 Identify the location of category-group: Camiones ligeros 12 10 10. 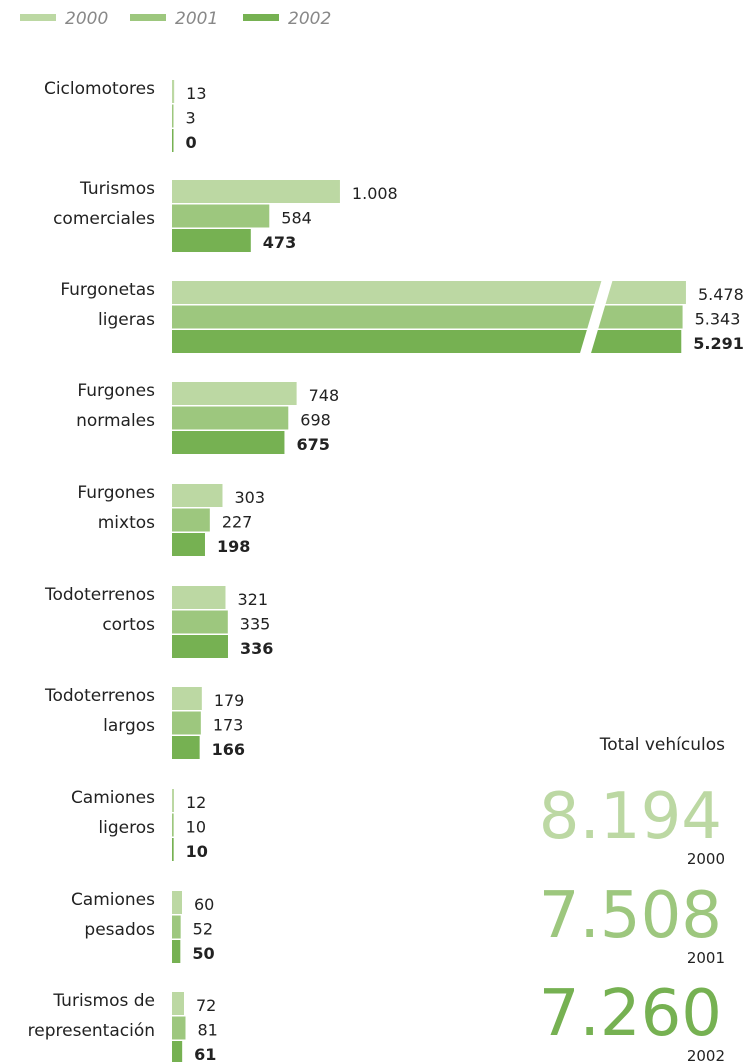
(139, 824).